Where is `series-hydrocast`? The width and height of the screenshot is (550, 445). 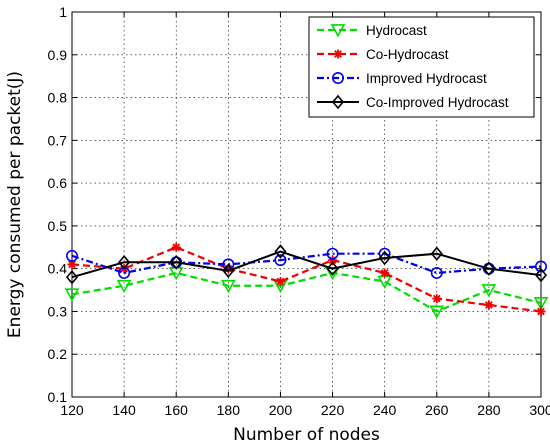 series-hydrocast is located at coordinates (306, 293).